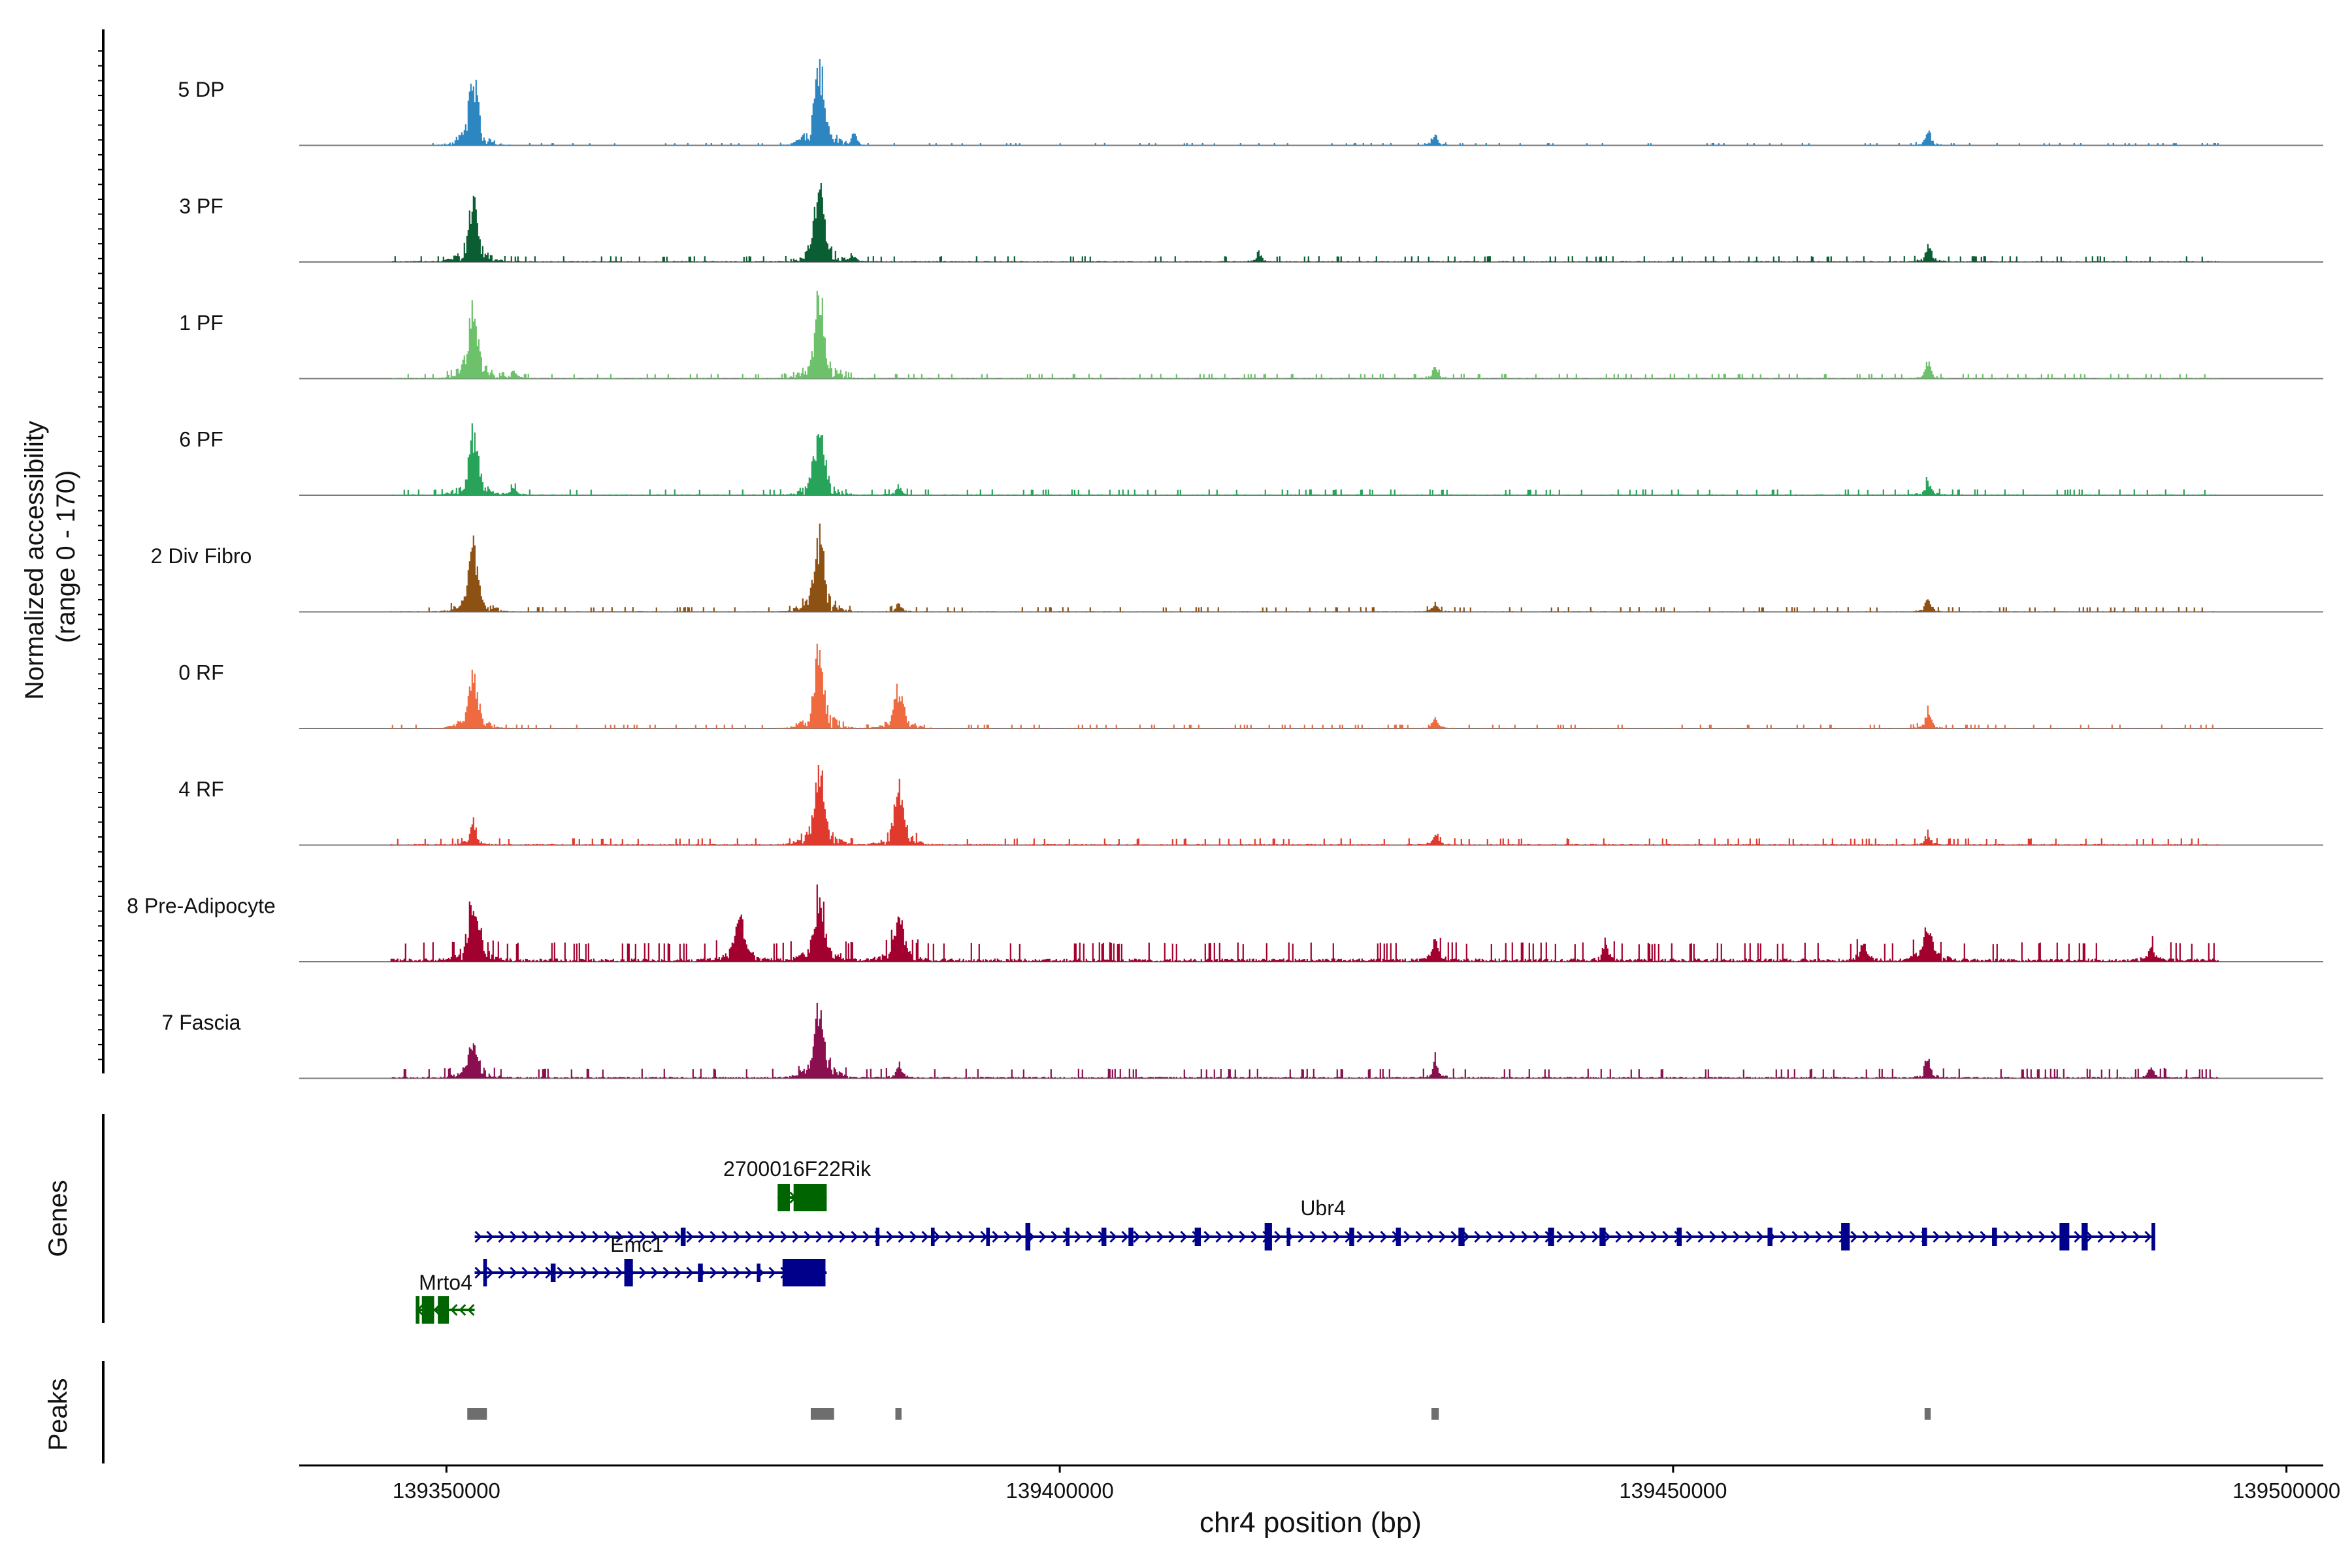 The height and width of the screenshot is (1568, 2352). I want to click on track-label: 4 RF, so click(200, 789).